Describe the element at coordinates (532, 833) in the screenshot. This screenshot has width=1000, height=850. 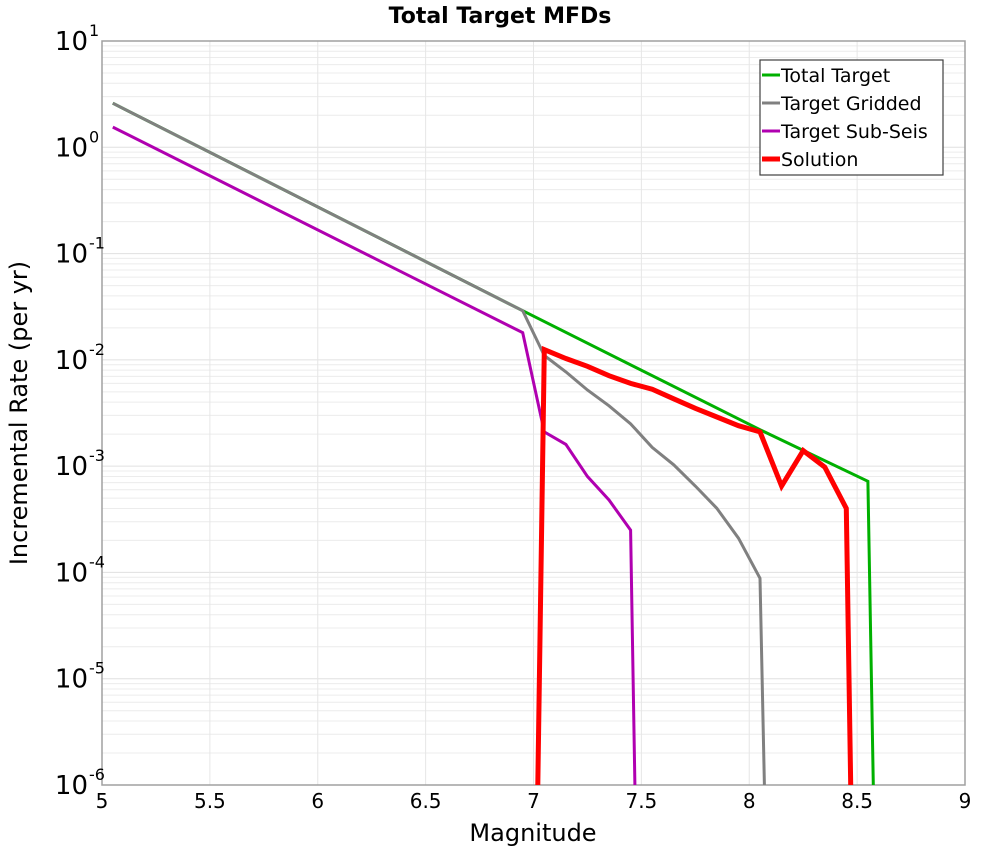
I see `x-axis-label: Magnitude` at that location.